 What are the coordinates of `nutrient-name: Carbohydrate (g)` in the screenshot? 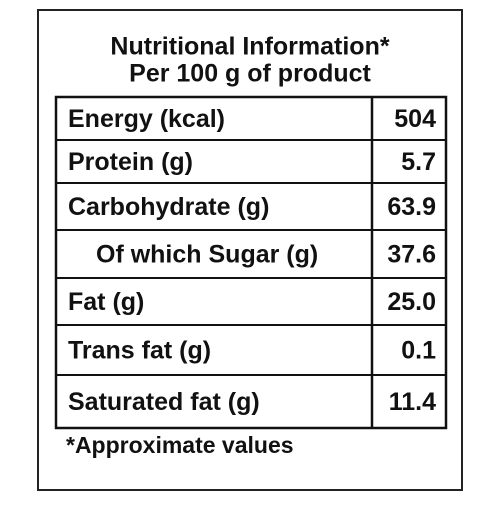 It's located at (168, 207).